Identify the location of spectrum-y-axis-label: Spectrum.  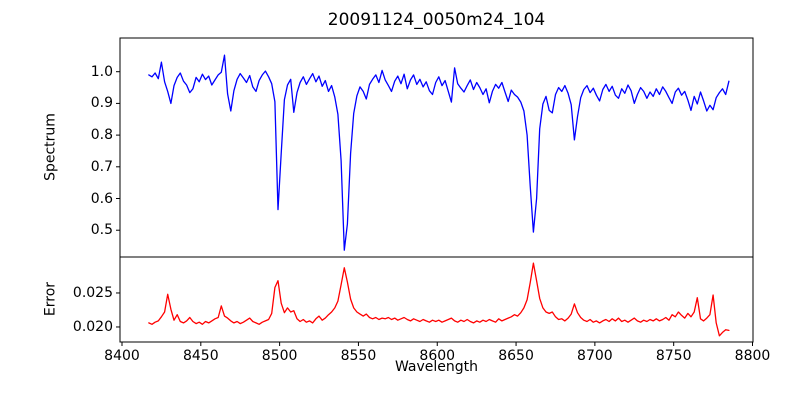
(50, 147).